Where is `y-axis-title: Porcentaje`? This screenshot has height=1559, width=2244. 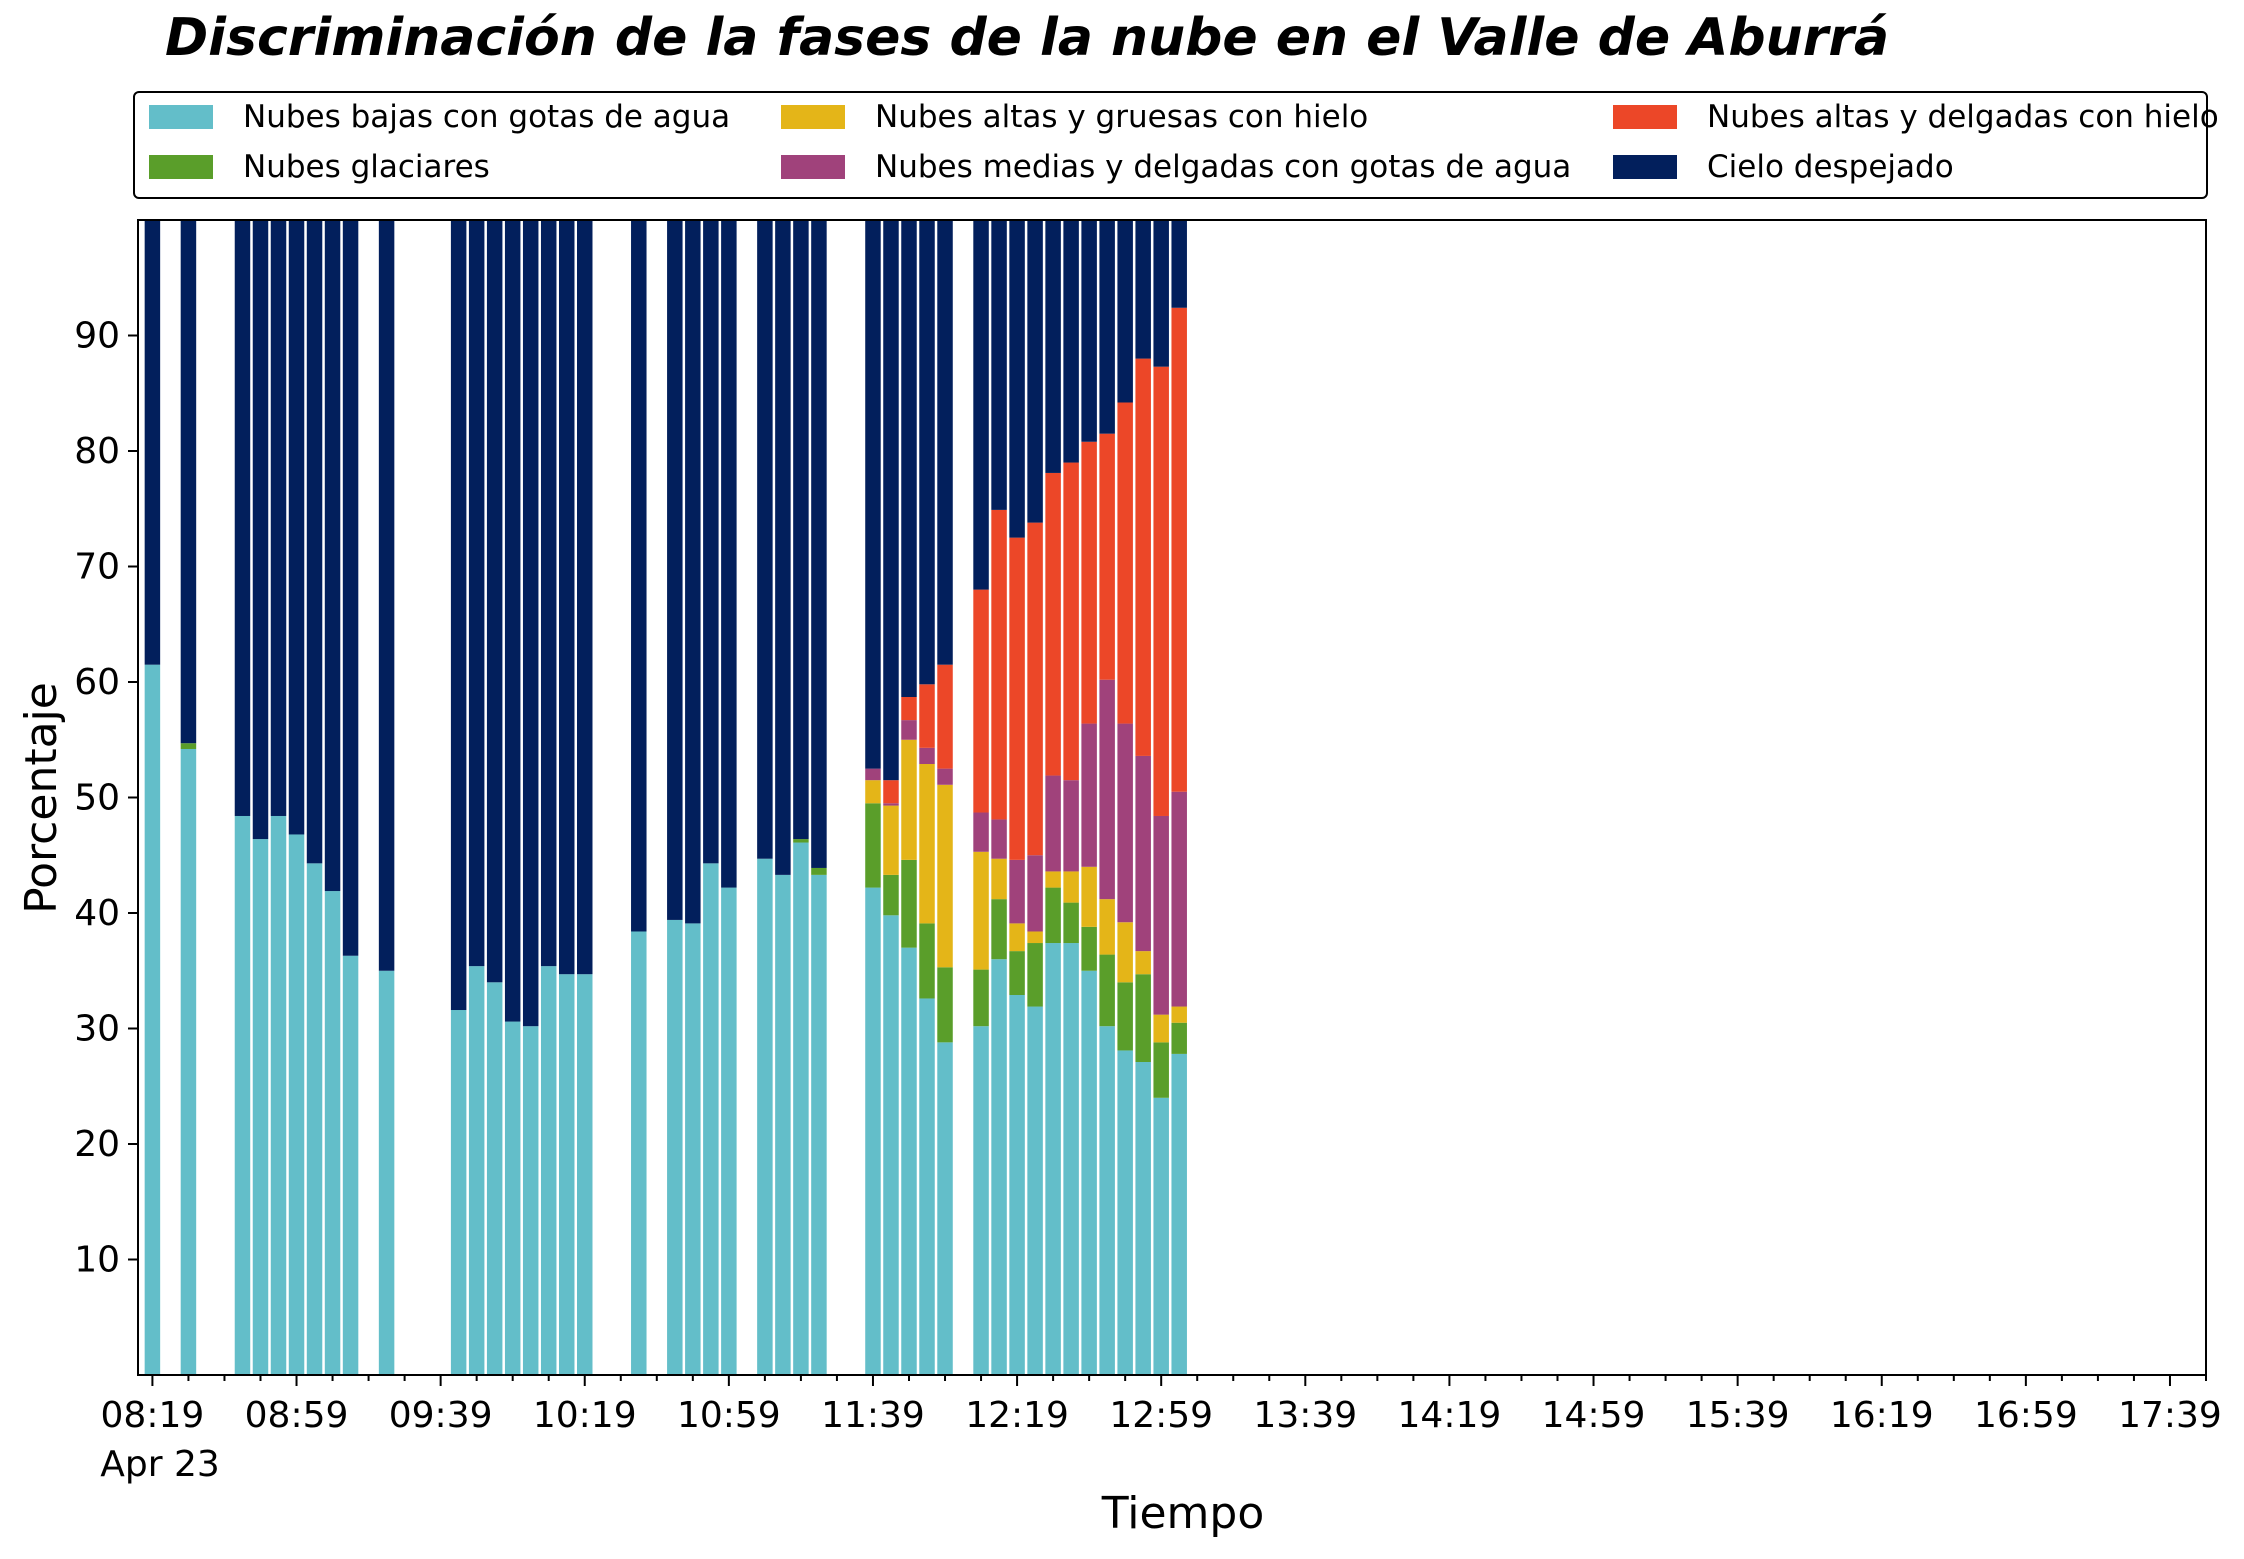 y-axis-title: Porcentaje is located at coordinates (41, 798).